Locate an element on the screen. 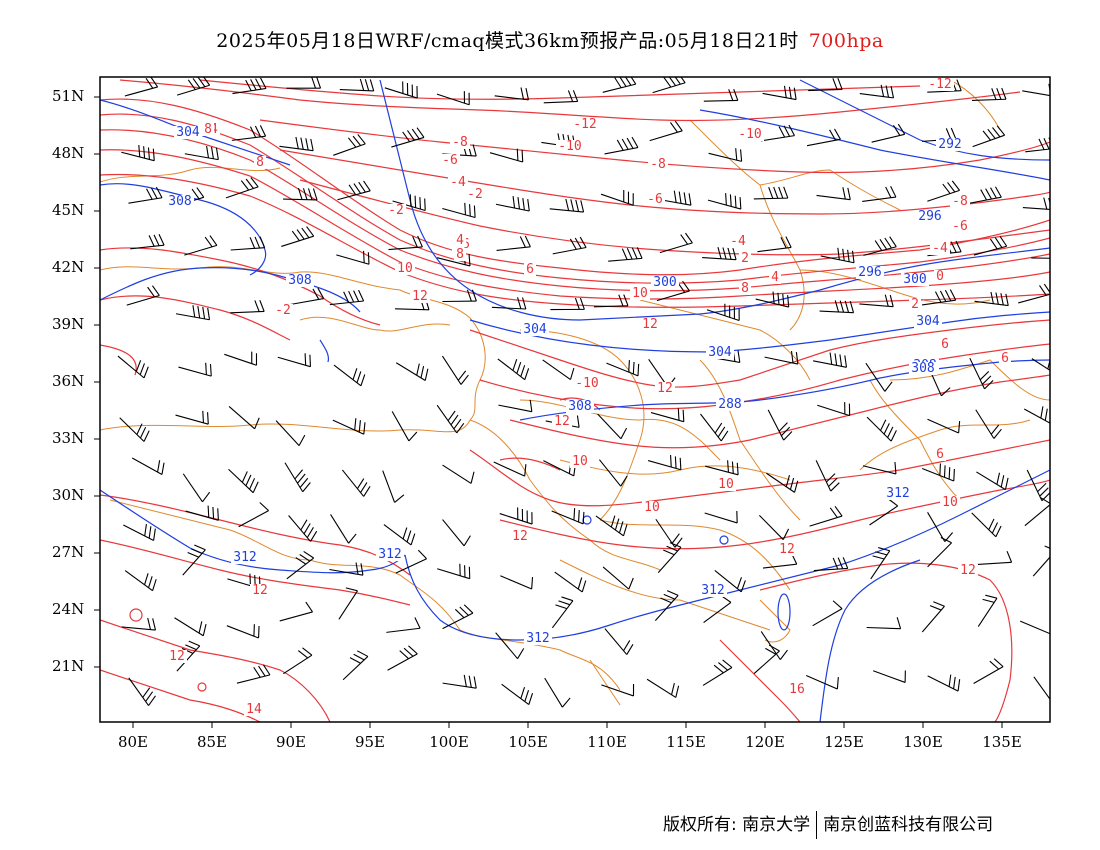 The width and height of the screenshot is (1100, 850). lon-label: 85E is located at coordinates (212, 742).